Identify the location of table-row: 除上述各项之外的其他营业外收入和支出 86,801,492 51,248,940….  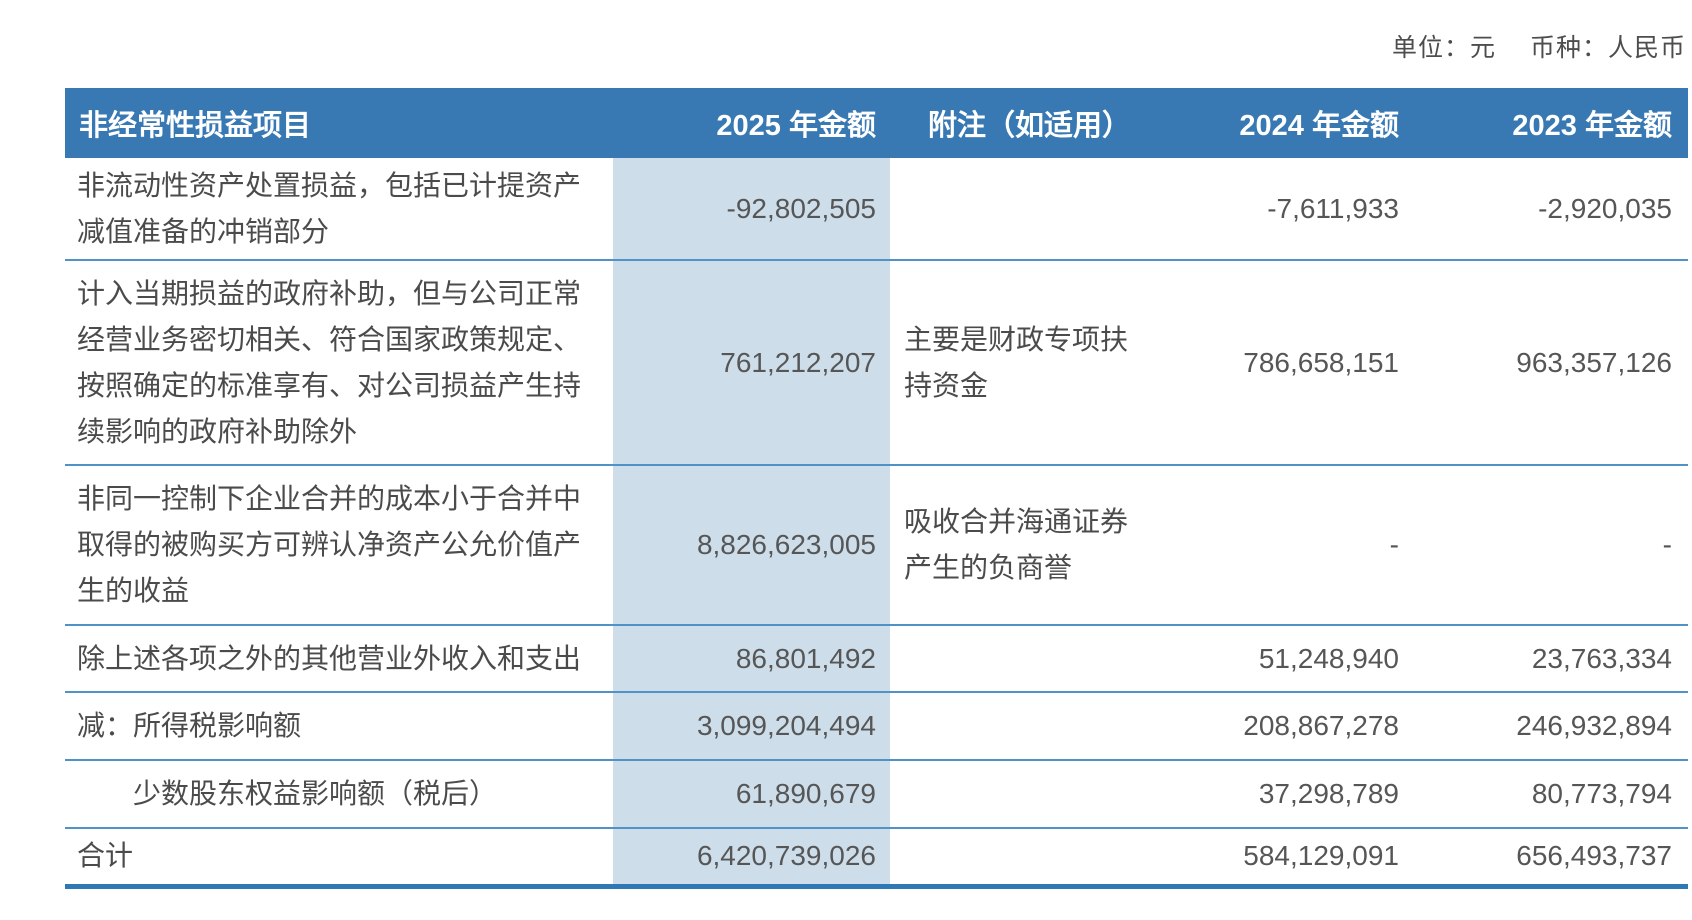
(876, 659).